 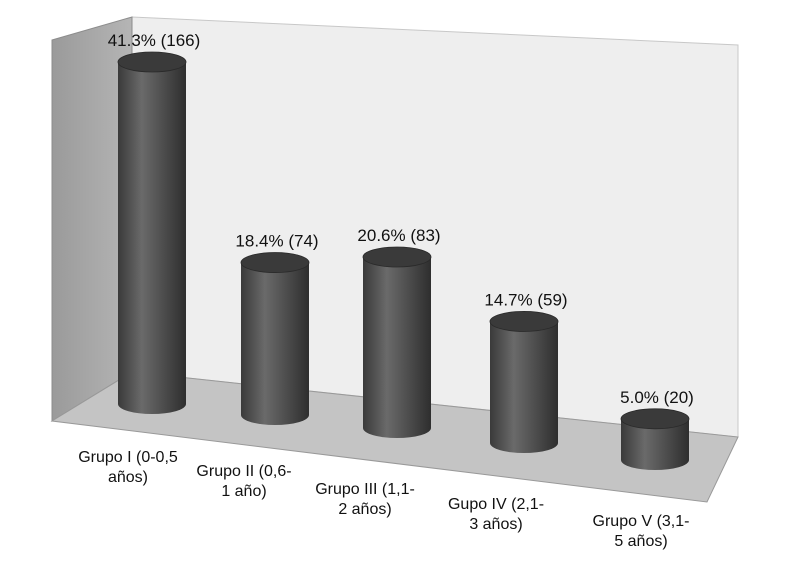 What do you see at coordinates (276, 241) in the screenshot?
I see `data-label: 18.4% (74)` at bounding box center [276, 241].